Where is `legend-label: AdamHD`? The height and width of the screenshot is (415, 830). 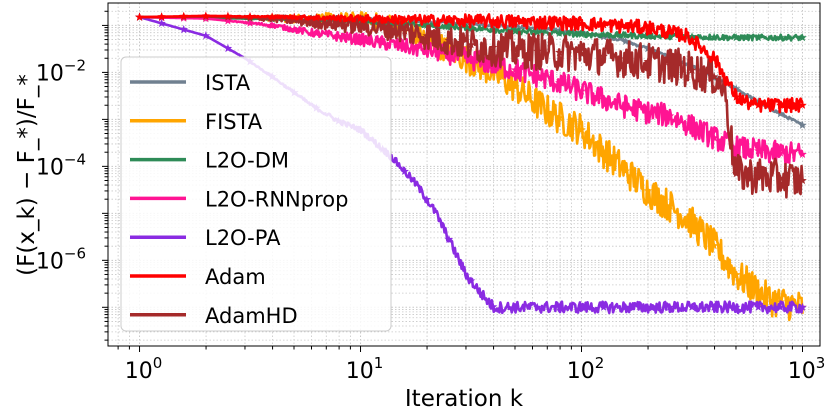 legend-label: AdamHD is located at coordinates (251, 316).